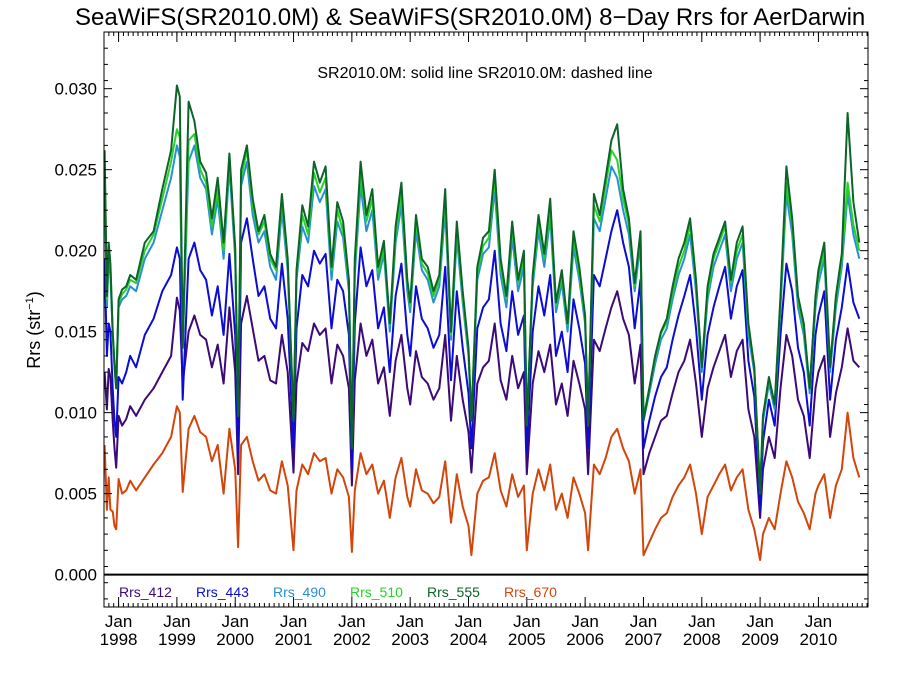 This screenshot has height=675, width=900. Describe the element at coordinates (453, 592) in the screenshot. I see `legend-entry-rrs-555: Rrs_555` at that location.